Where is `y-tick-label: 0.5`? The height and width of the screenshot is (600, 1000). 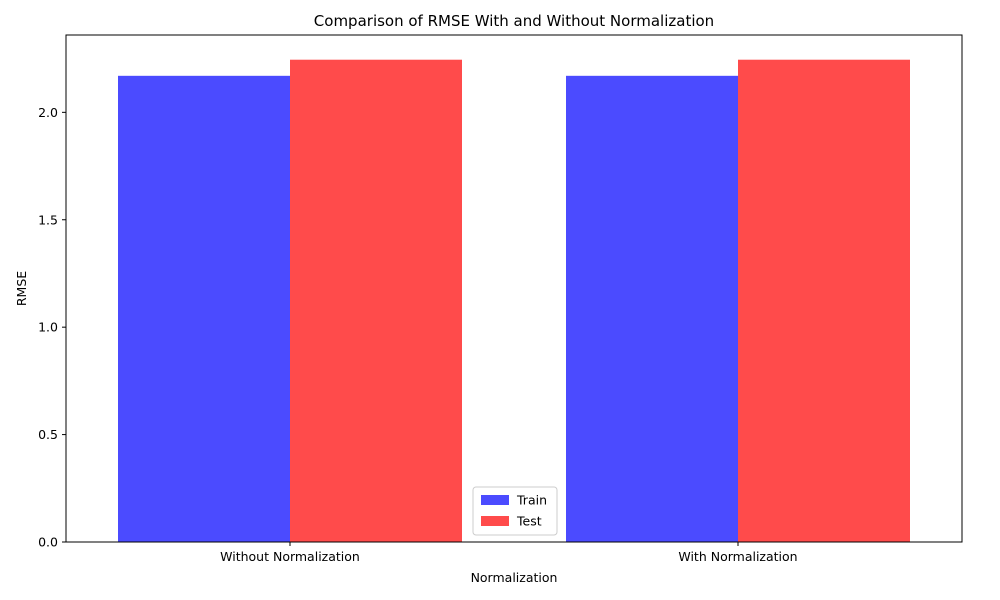 y-tick-label: 0.5 is located at coordinates (48, 434).